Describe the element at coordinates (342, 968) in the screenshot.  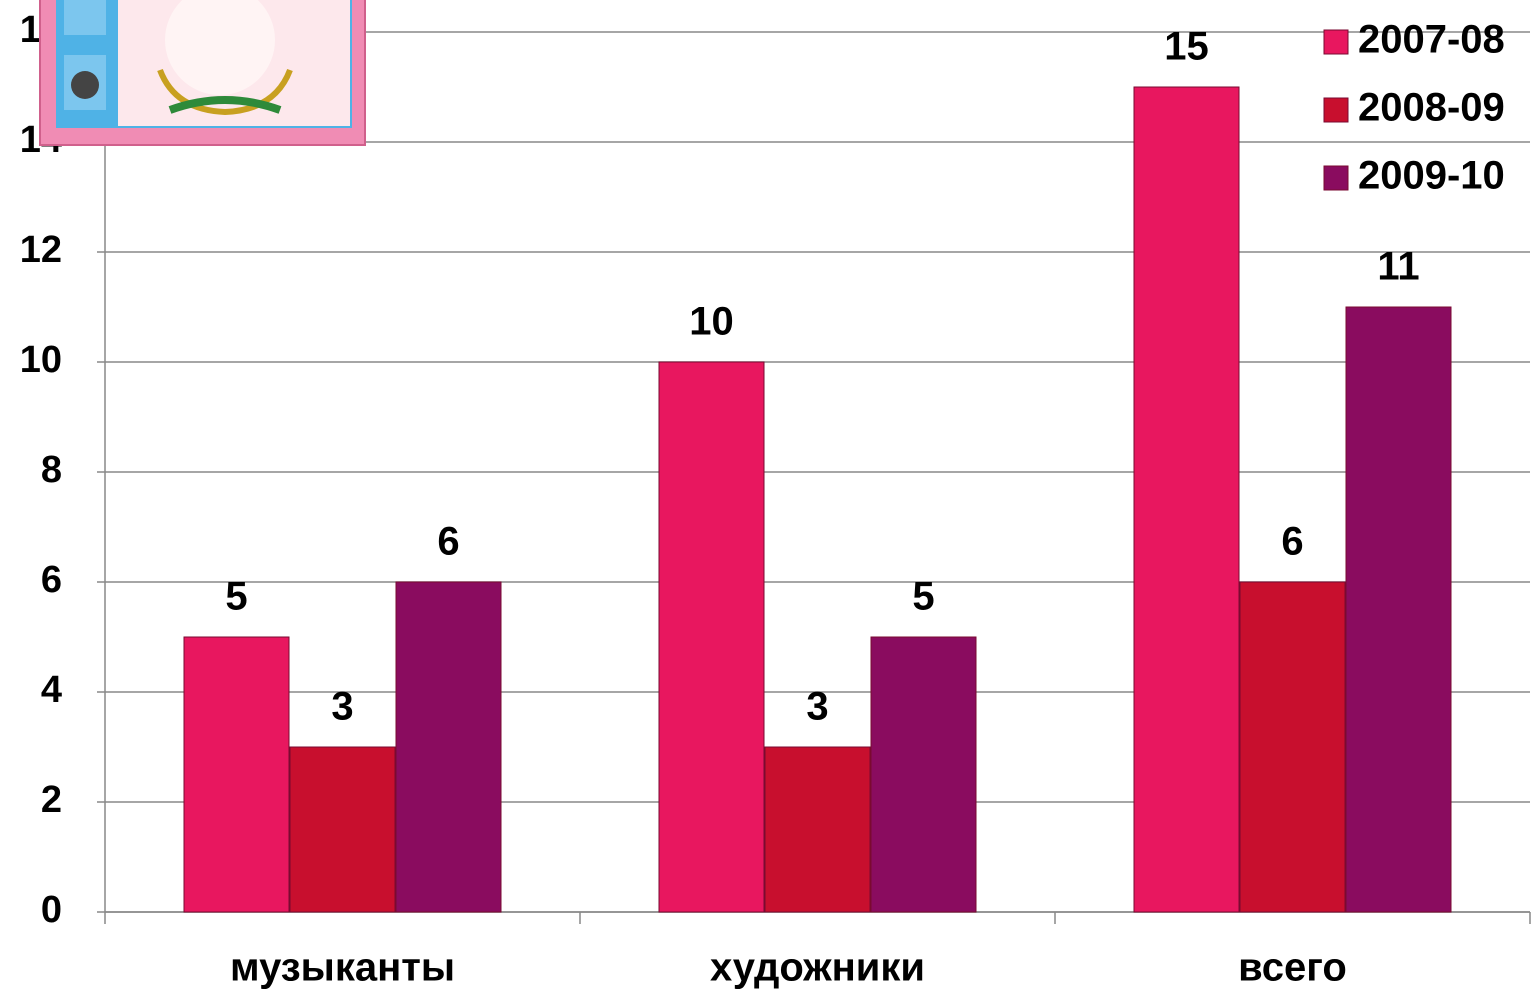
I see `x-tick-label: музыканты` at that location.